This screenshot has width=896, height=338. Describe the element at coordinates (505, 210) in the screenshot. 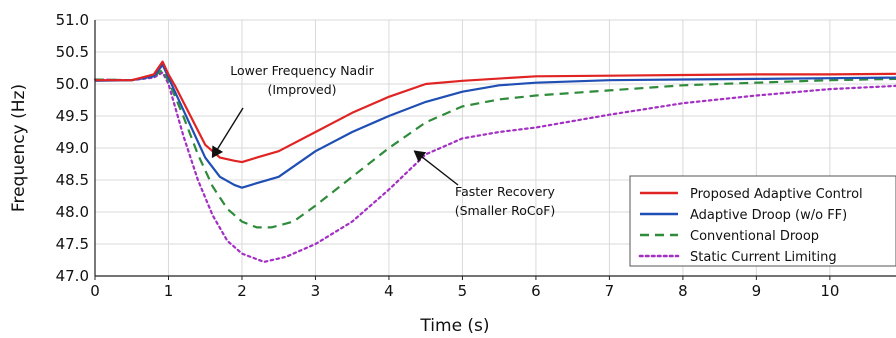

I see `annotation-text: (Smaller RoCoF)` at that location.